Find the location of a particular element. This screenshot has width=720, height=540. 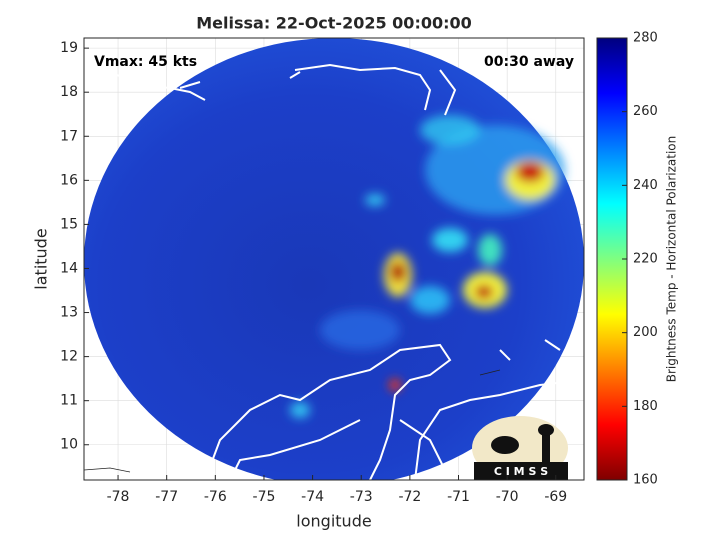

y-tick-label: 17 is located at coordinates (69, 136).